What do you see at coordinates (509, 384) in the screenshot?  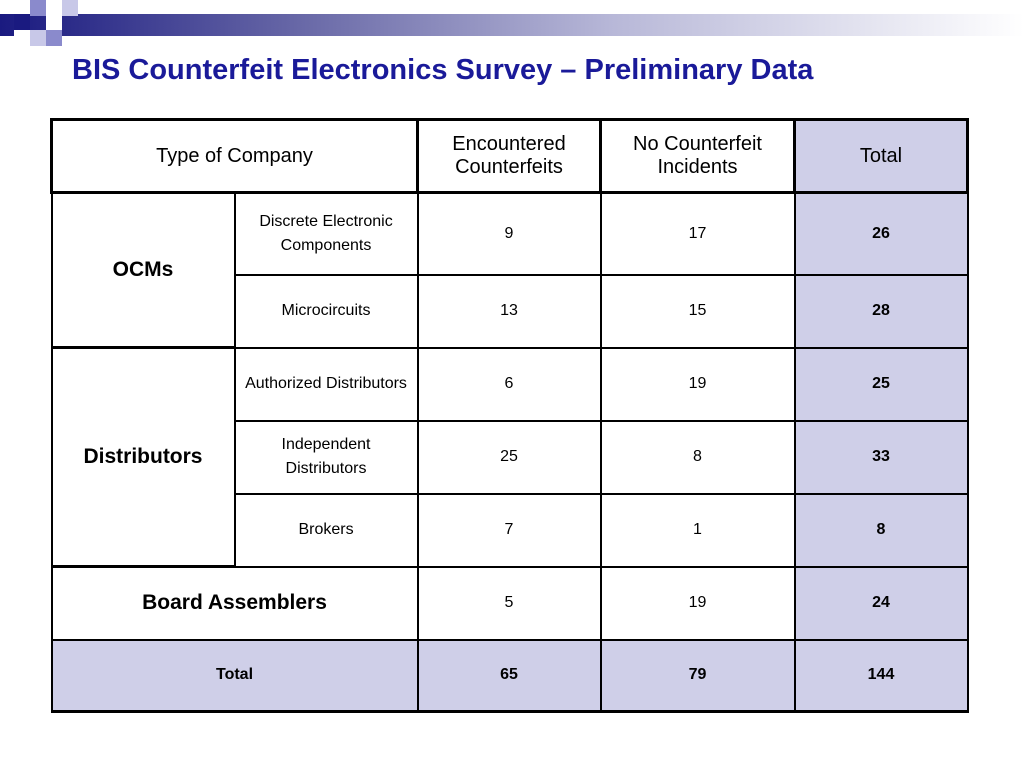 I see `cell-encountered: 6` at bounding box center [509, 384].